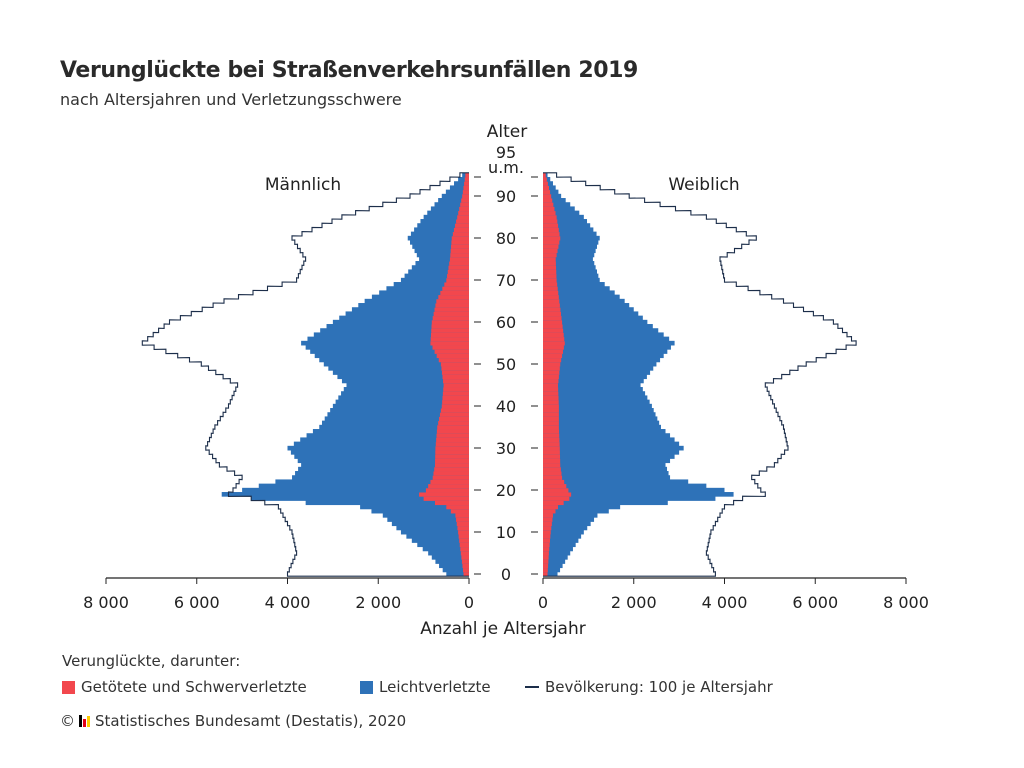 Image resolution: width=1024 pixels, height=768 pixels. What do you see at coordinates (184, 687) in the screenshot?
I see `legend-item-severe: Getötete und Schwerverletzte` at bounding box center [184, 687].